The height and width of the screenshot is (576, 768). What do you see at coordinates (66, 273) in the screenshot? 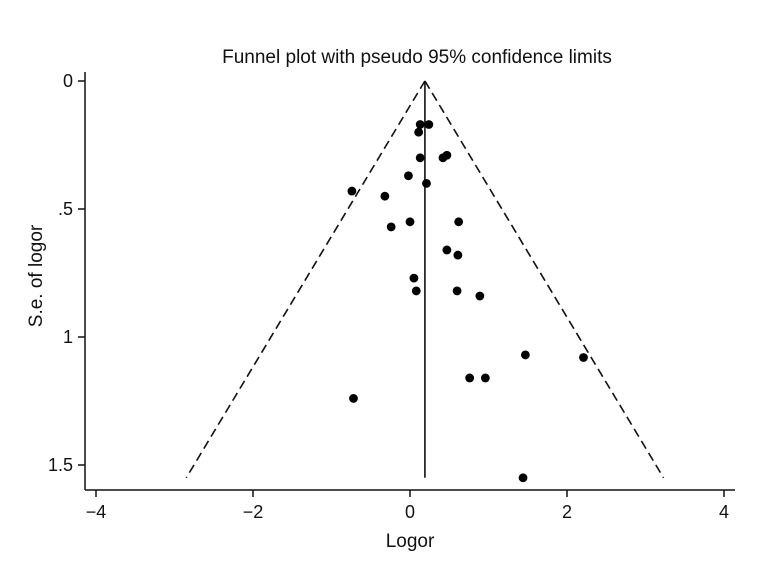
I see `y-axis-ticks: 0 .5 1 1.5` at bounding box center [66, 273].